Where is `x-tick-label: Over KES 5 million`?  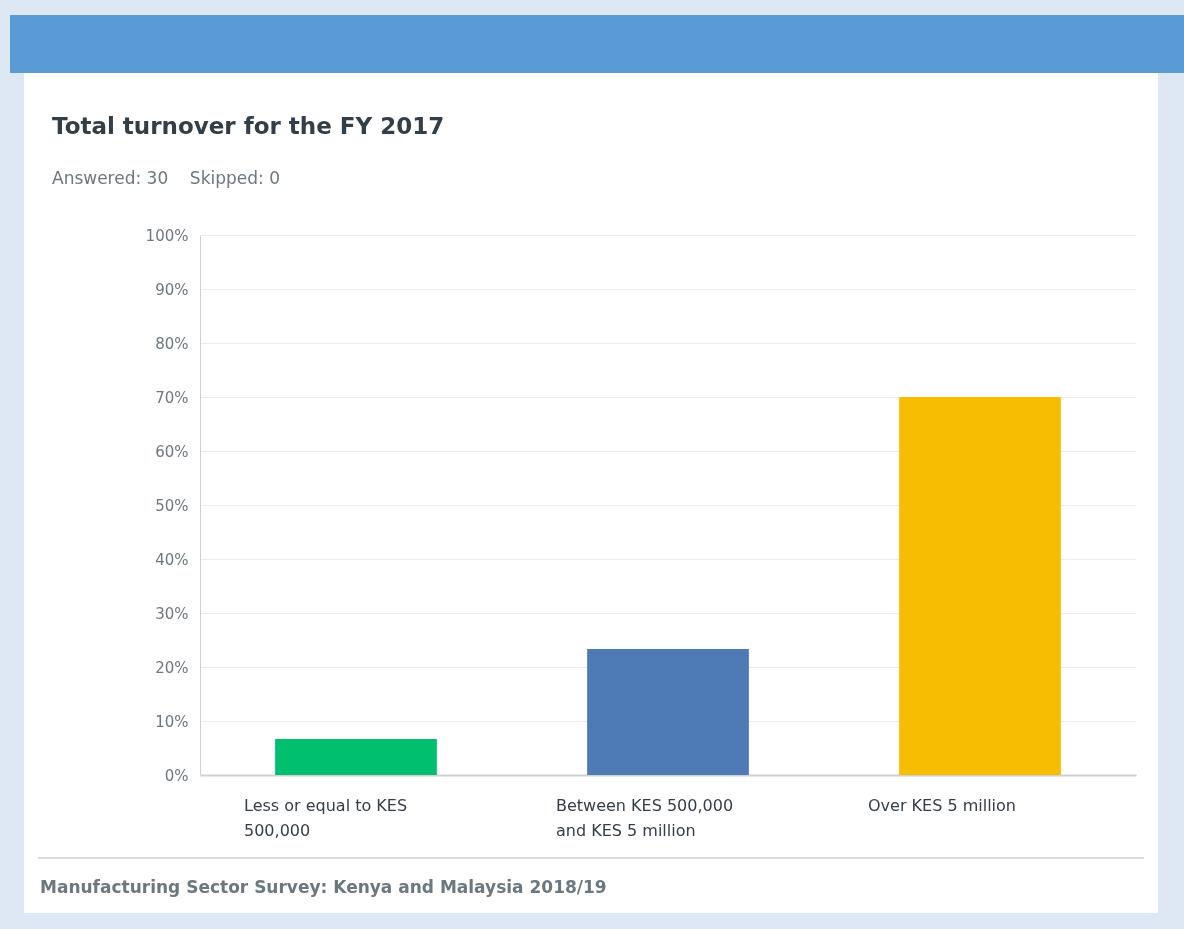 x-tick-label: Over KES 5 million is located at coordinates (942, 805).